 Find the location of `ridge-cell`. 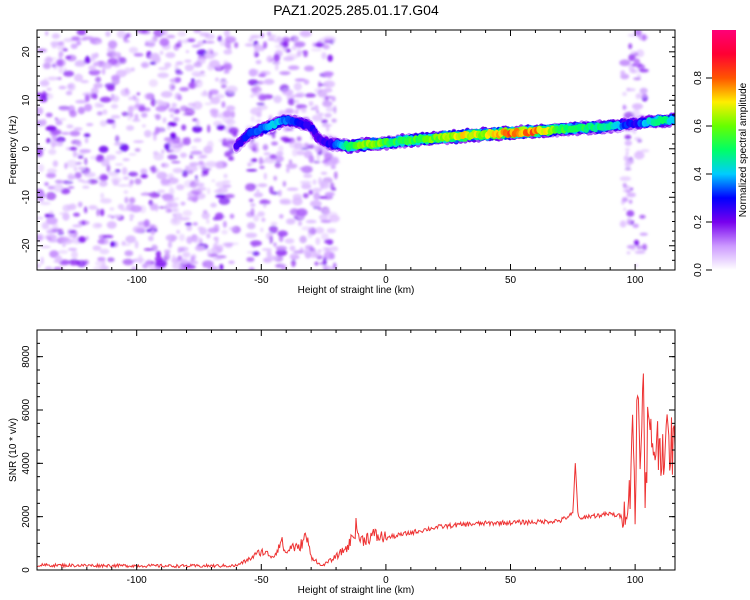

ridge-cell is located at coordinates (673, 120).